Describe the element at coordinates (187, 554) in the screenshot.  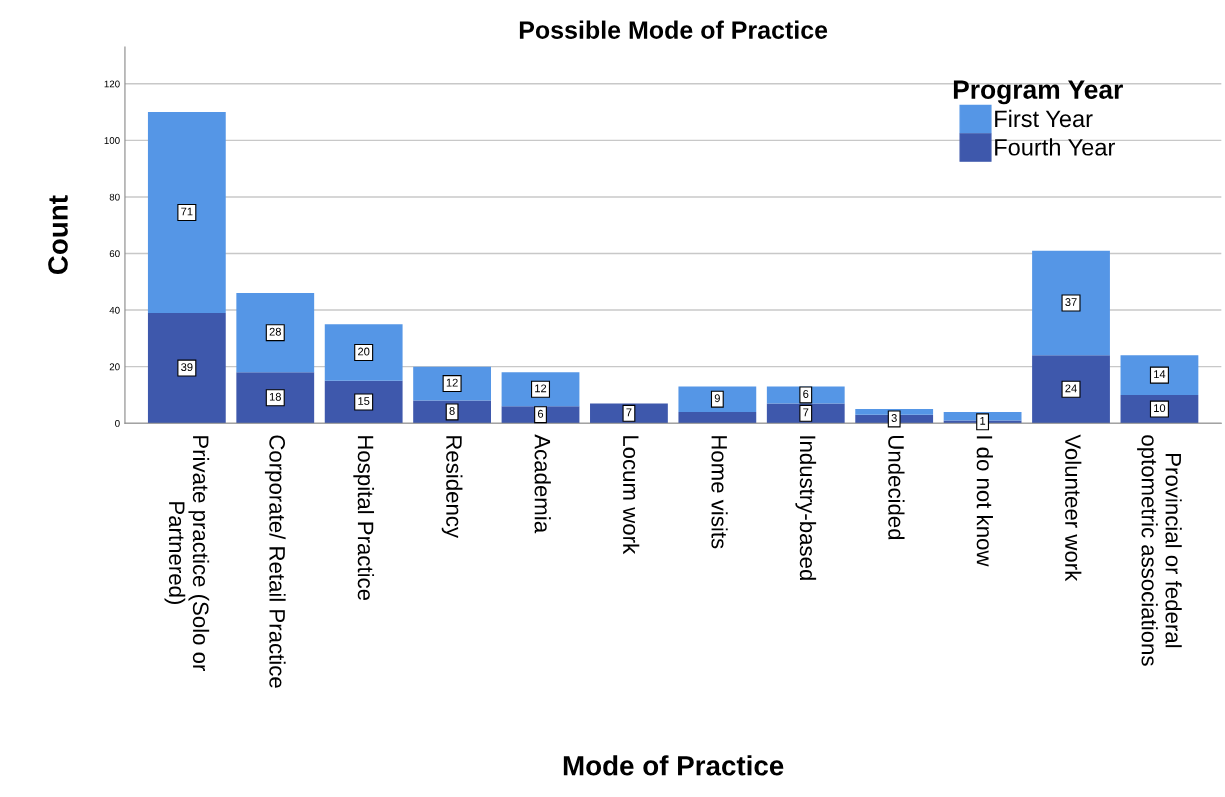
I see `x-tick-label: Private practice (Solo or Partnered)` at that location.